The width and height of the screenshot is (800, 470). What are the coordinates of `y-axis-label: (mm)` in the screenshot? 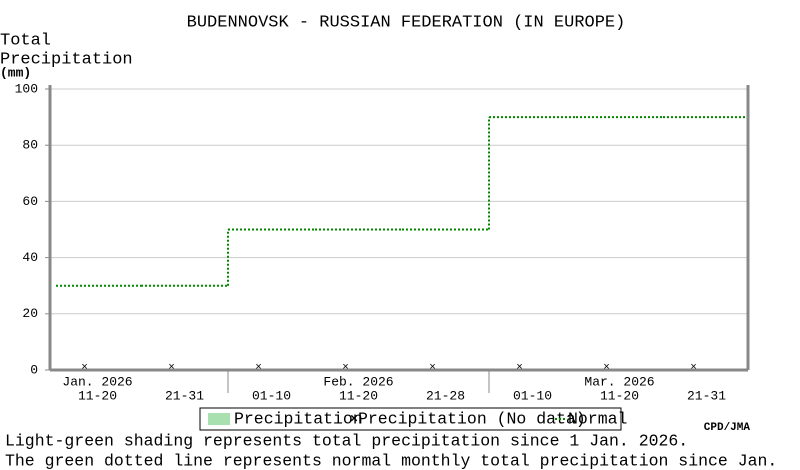 It's located at (15, 72).